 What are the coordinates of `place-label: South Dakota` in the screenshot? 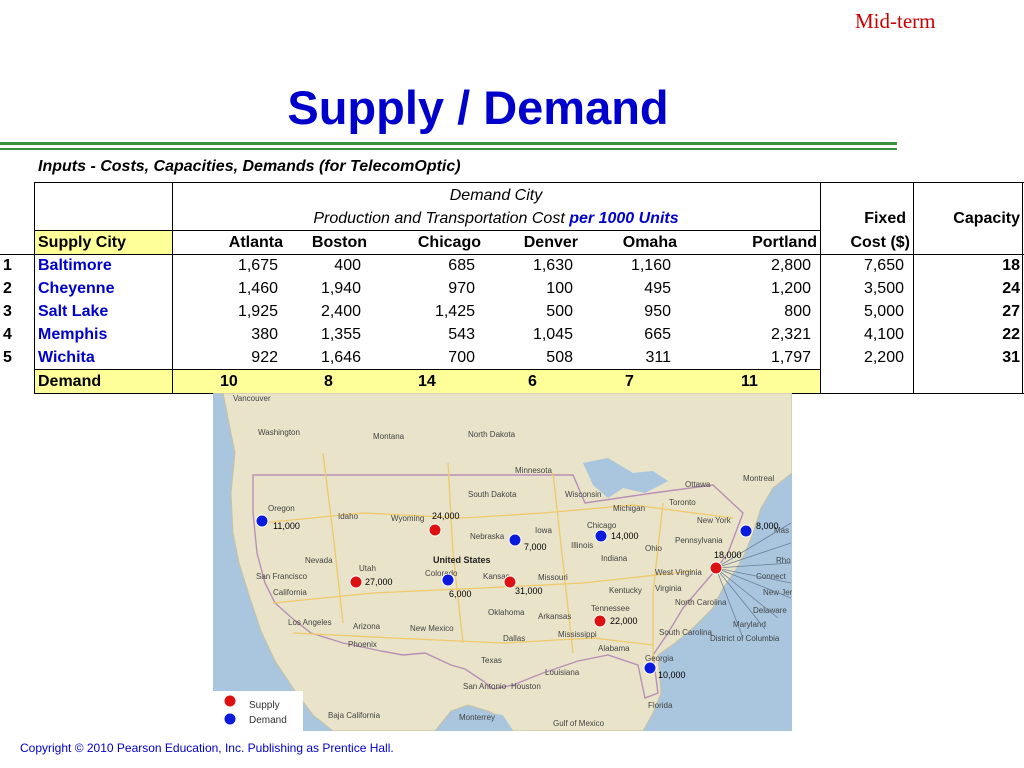 It's located at (492, 494).